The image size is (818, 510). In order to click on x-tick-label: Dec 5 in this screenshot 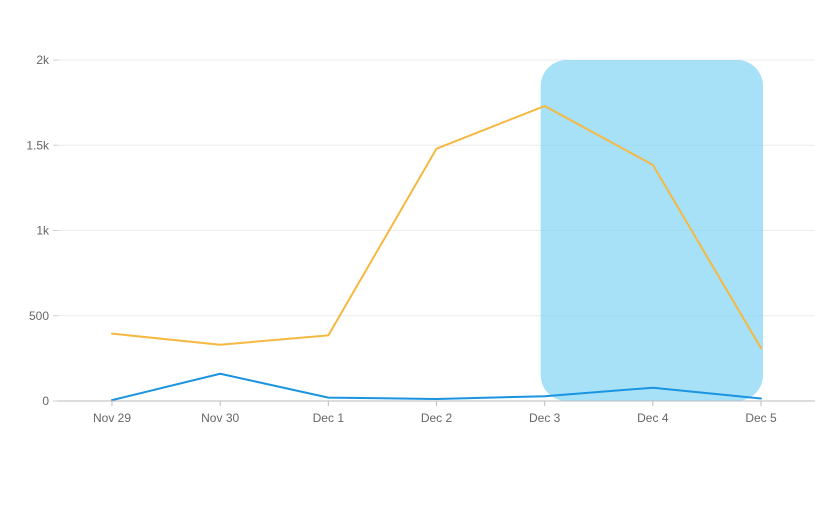, I will do `click(761, 418)`.